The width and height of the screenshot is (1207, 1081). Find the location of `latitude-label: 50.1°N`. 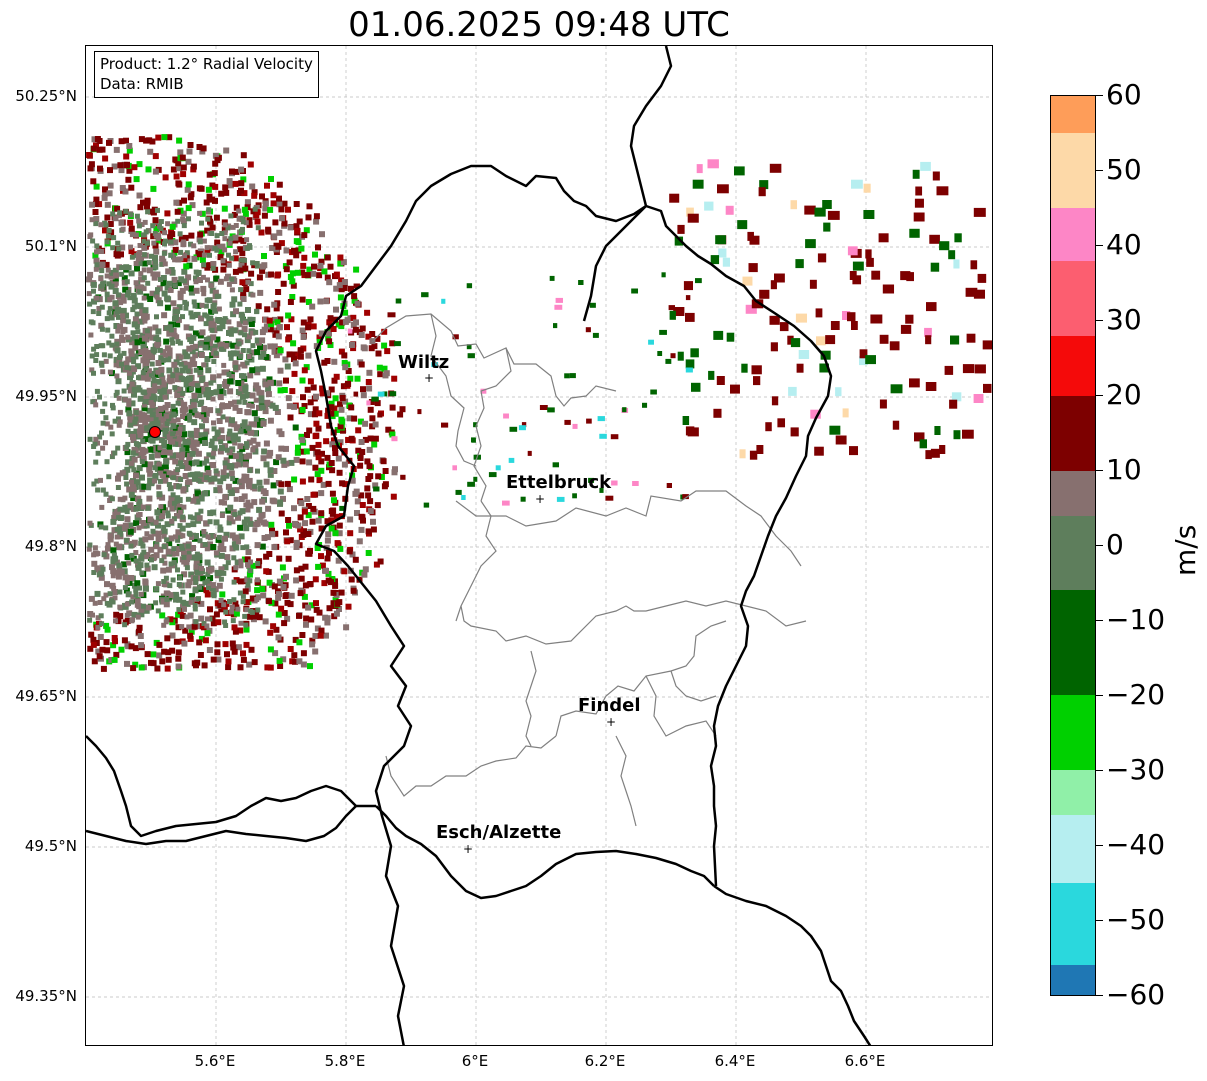

latitude-label: 50.1°N is located at coordinates (50, 246).